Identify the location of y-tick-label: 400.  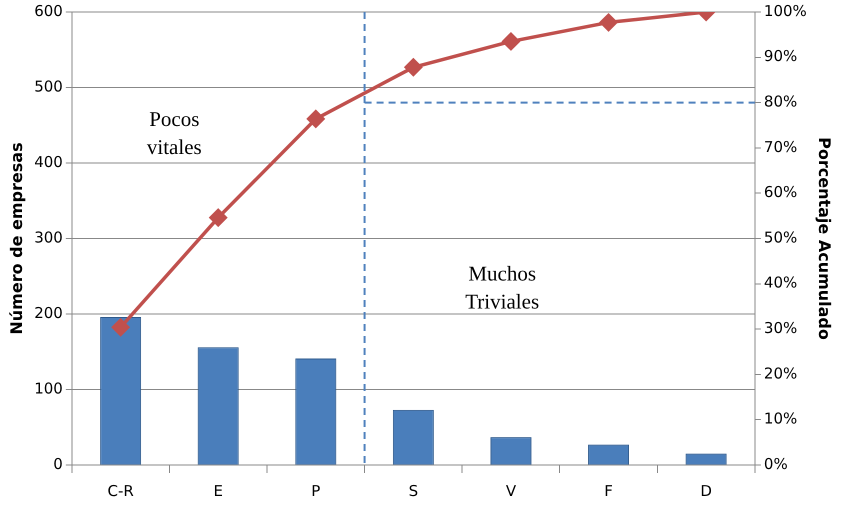
(48, 161).